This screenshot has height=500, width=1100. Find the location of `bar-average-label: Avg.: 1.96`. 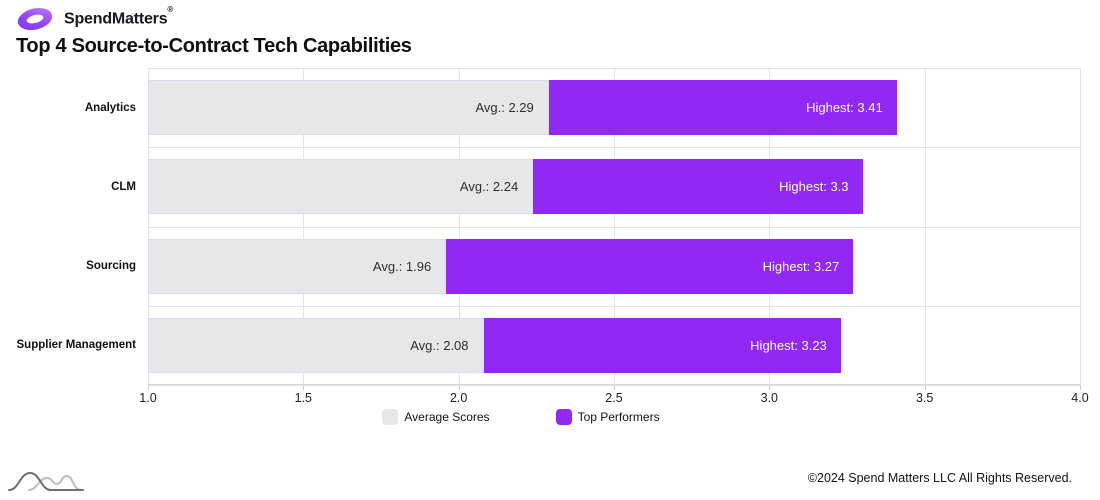

bar-average-label: Avg.: 1.96 is located at coordinates (402, 266).